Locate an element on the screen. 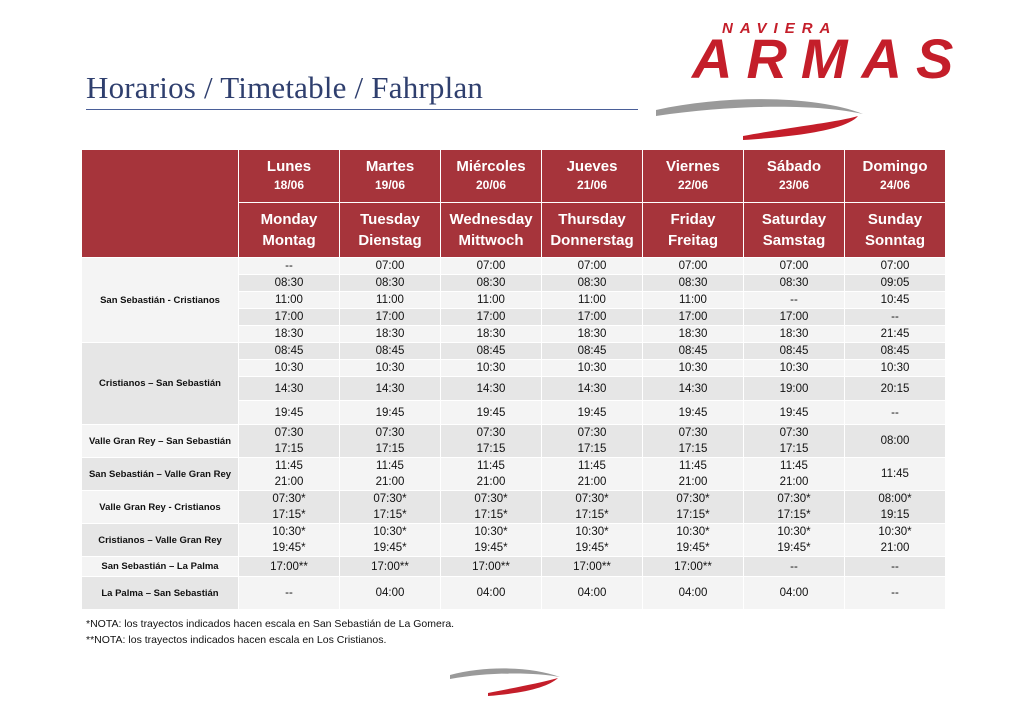 This screenshot has width=1024, height=724. table-row: 19:45 19:45 19:45 19:45 19:45 19:45 -- is located at coordinates (514, 412).